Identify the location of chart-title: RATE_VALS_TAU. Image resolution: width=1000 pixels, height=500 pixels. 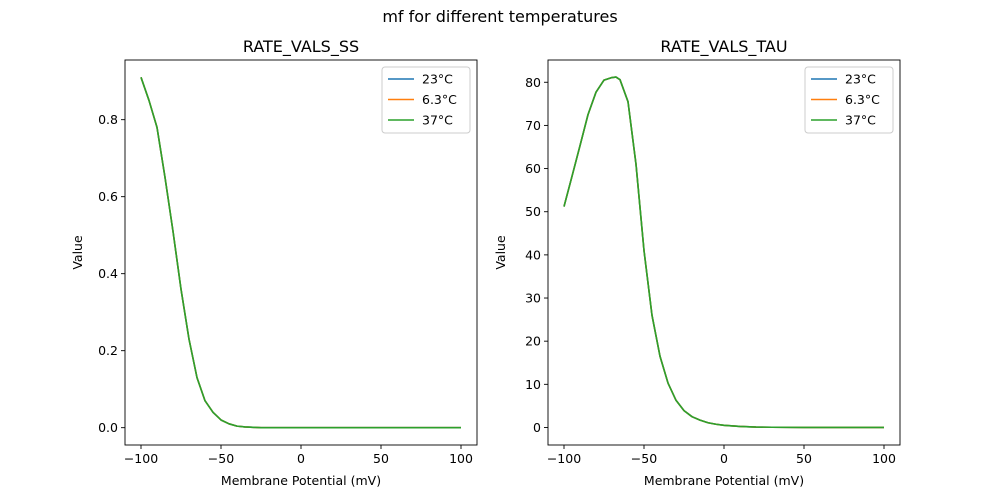
(723, 47).